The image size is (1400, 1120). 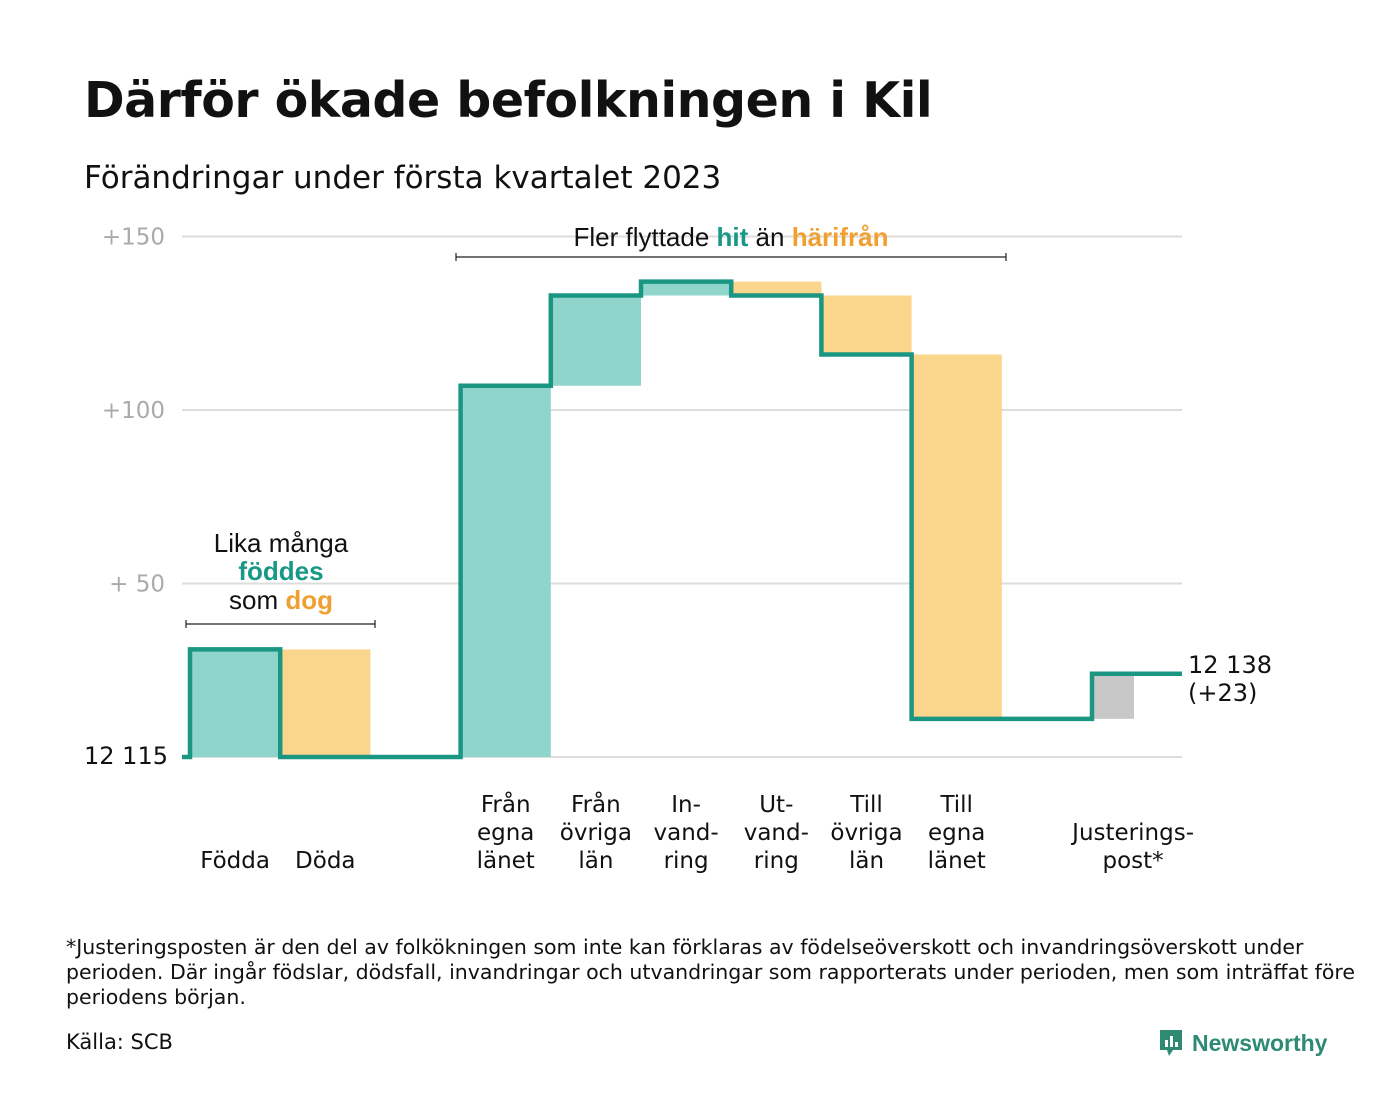 What do you see at coordinates (733, 237) in the screenshot?
I see `moving-annotation-hit: hit` at bounding box center [733, 237].